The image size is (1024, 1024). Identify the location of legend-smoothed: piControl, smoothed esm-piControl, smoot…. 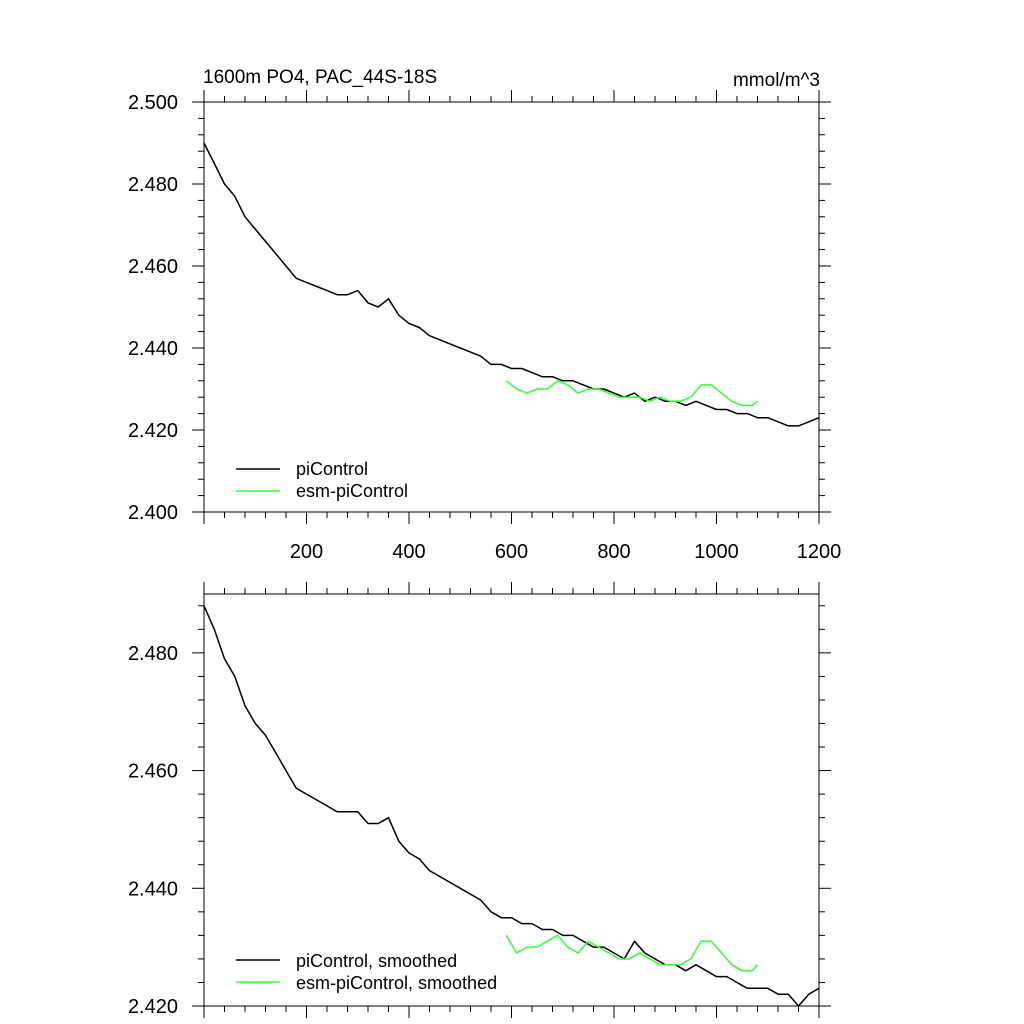
(366, 972).